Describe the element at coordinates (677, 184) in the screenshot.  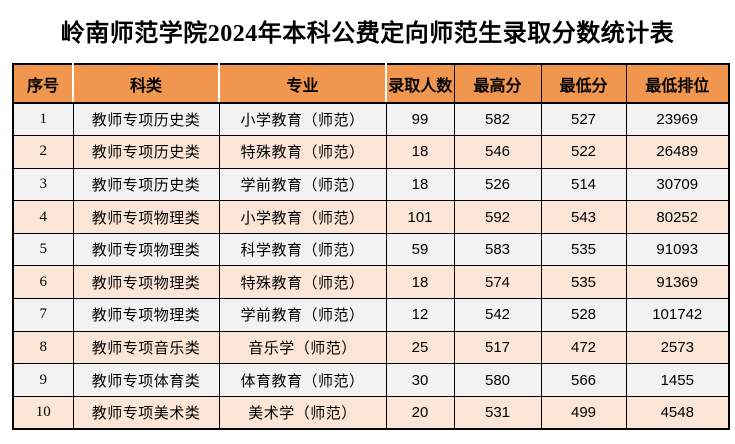
I see `cell-min-rank: 30709` at that location.